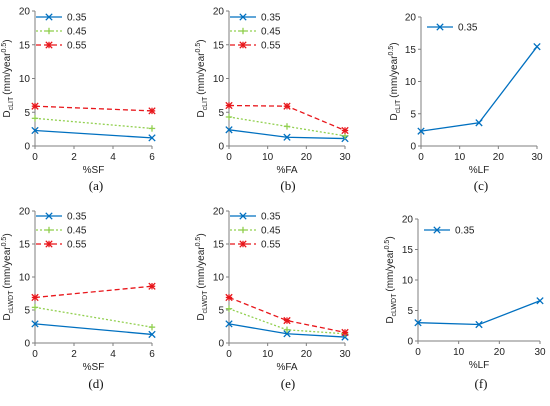 The image size is (550, 406). I want to click on panel-label: (c), so click(481, 185).